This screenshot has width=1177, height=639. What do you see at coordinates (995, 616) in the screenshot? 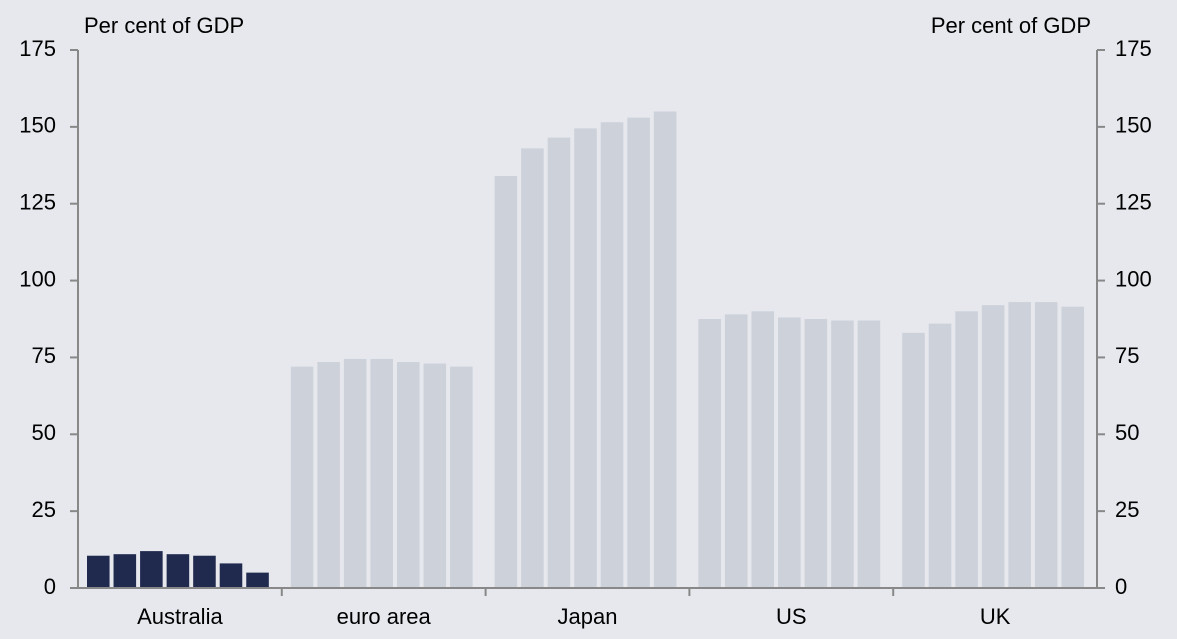
I see `x-tick-label: UK` at bounding box center [995, 616].